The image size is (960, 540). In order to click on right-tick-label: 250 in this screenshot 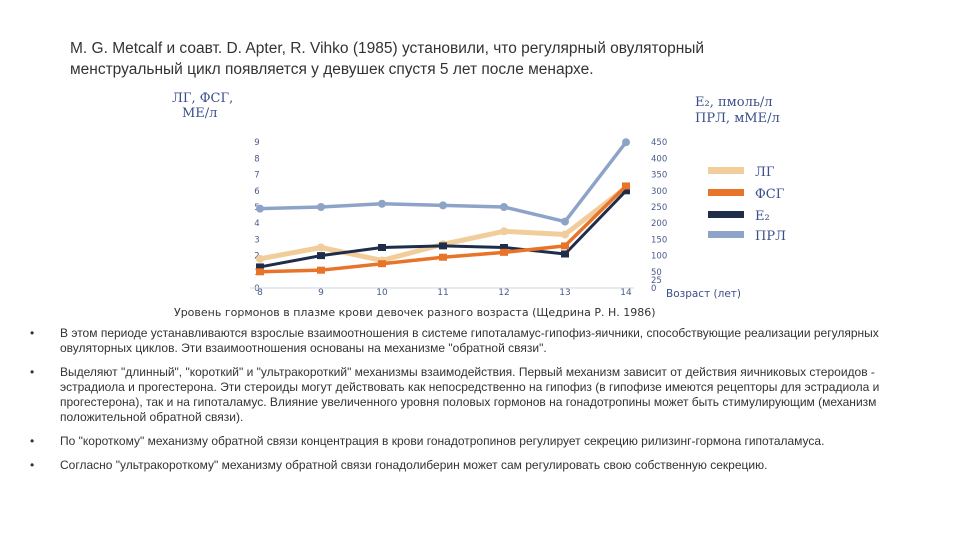, I will do `click(659, 208)`.